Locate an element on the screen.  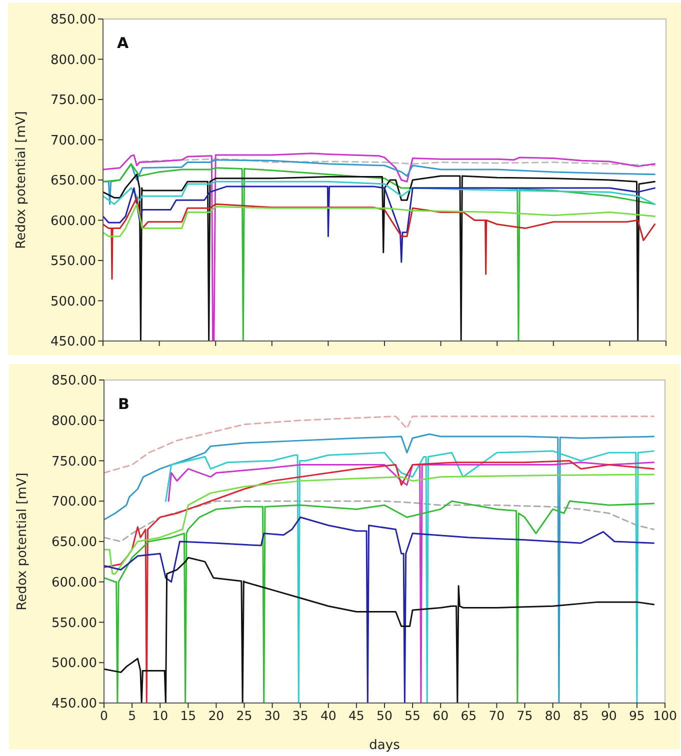
x-tick-label: 65 is located at coordinates (468, 715).